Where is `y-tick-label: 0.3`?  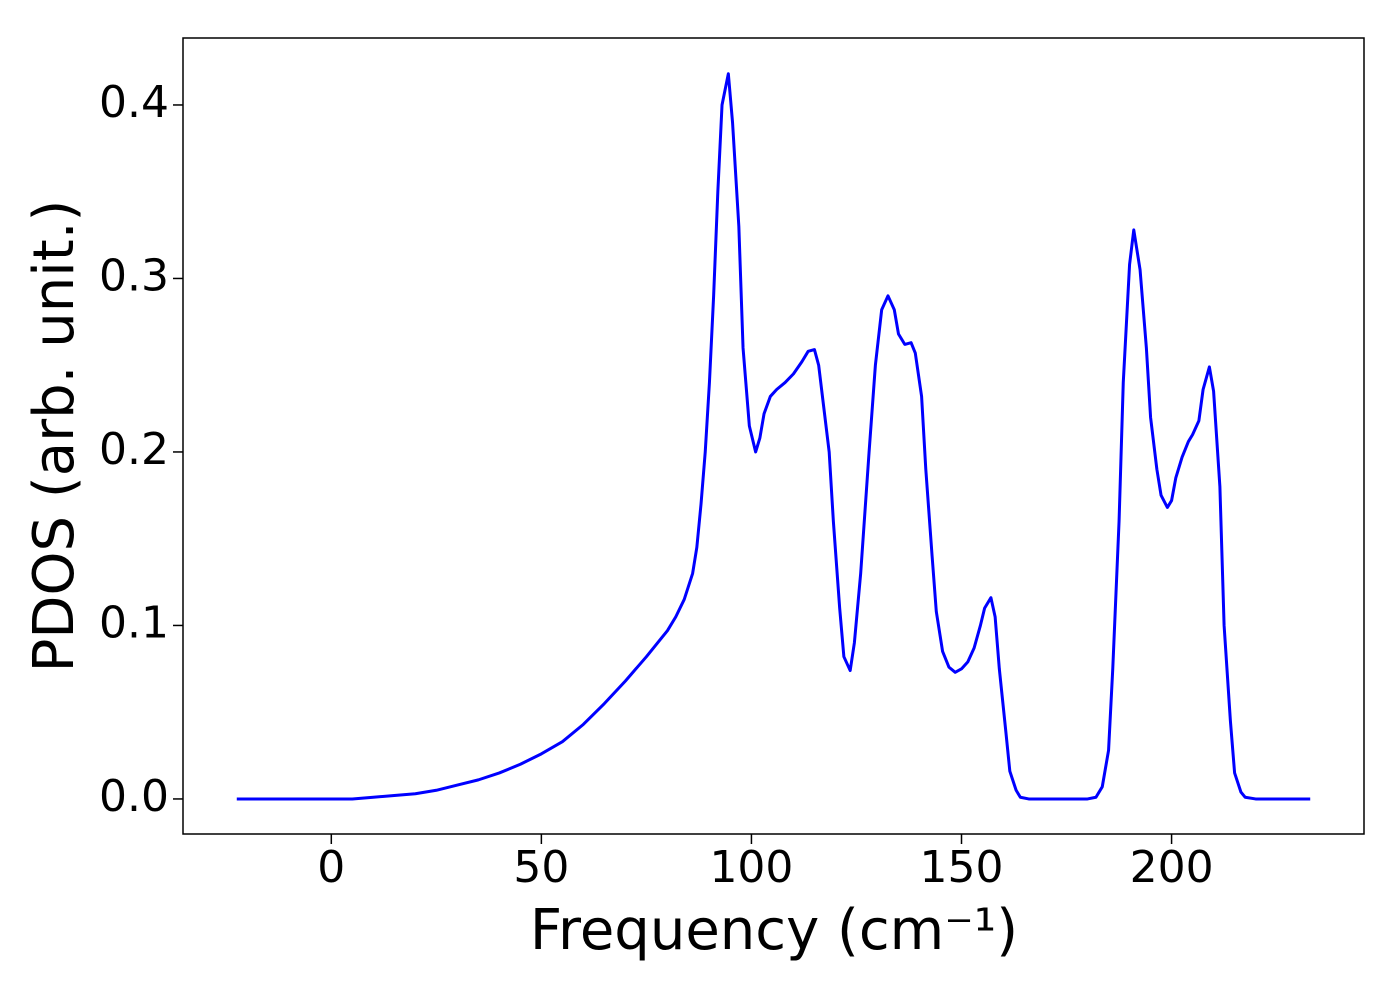
y-tick-label: 0.3 is located at coordinates (134, 275).